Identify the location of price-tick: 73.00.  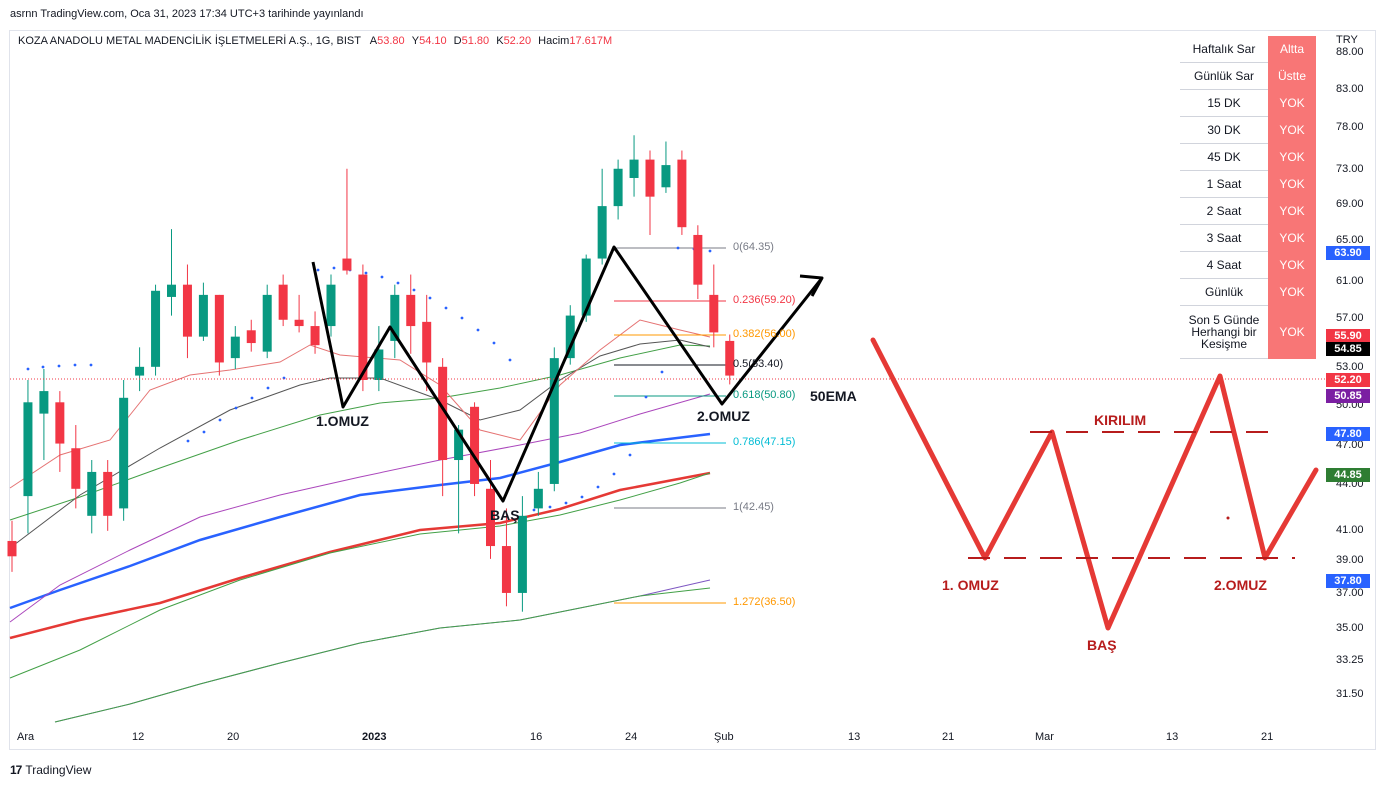
(1350, 169).